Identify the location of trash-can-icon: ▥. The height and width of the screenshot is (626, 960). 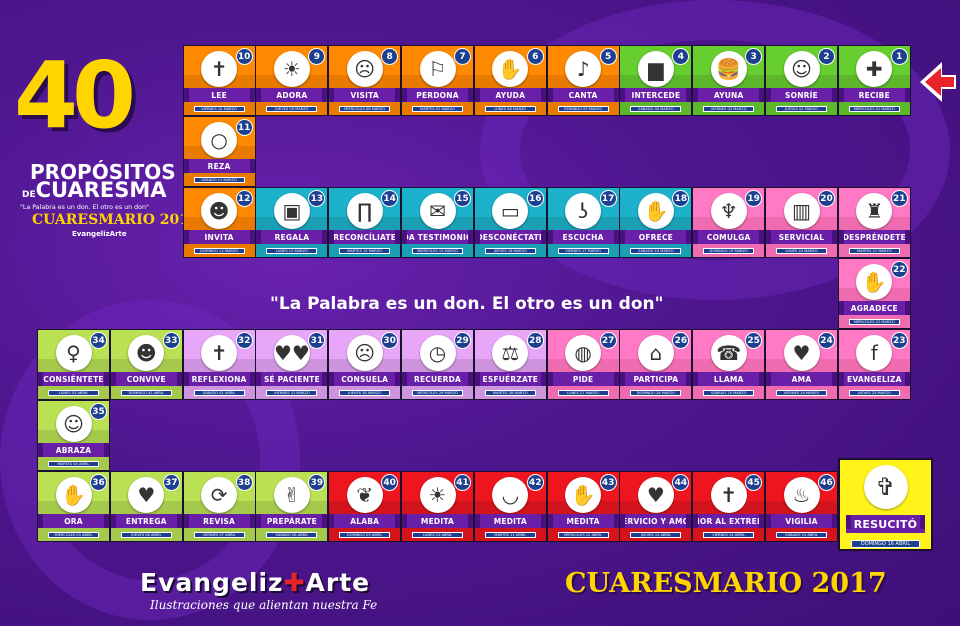
(801, 211).